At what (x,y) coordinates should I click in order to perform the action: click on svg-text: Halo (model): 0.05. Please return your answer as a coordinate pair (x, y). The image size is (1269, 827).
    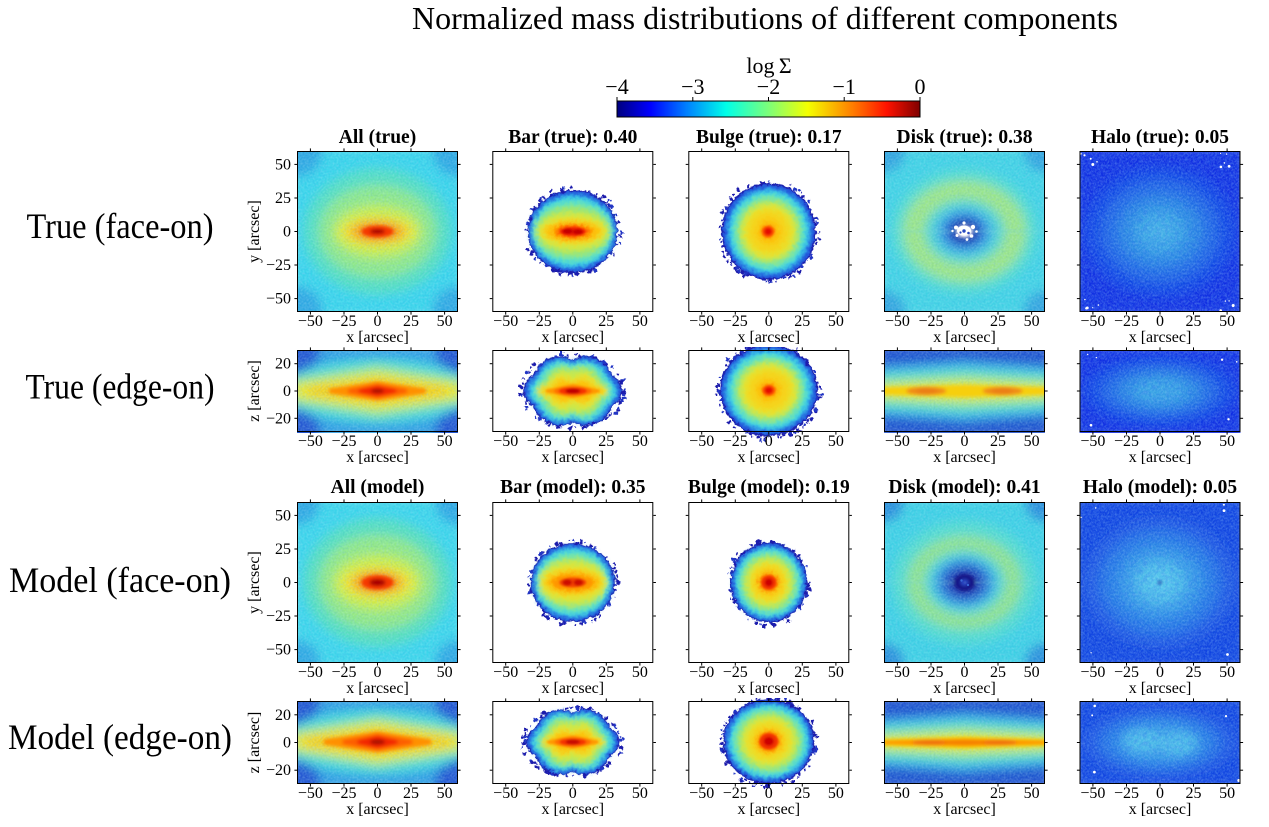
    Looking at the image, I should click on (1160, 487).